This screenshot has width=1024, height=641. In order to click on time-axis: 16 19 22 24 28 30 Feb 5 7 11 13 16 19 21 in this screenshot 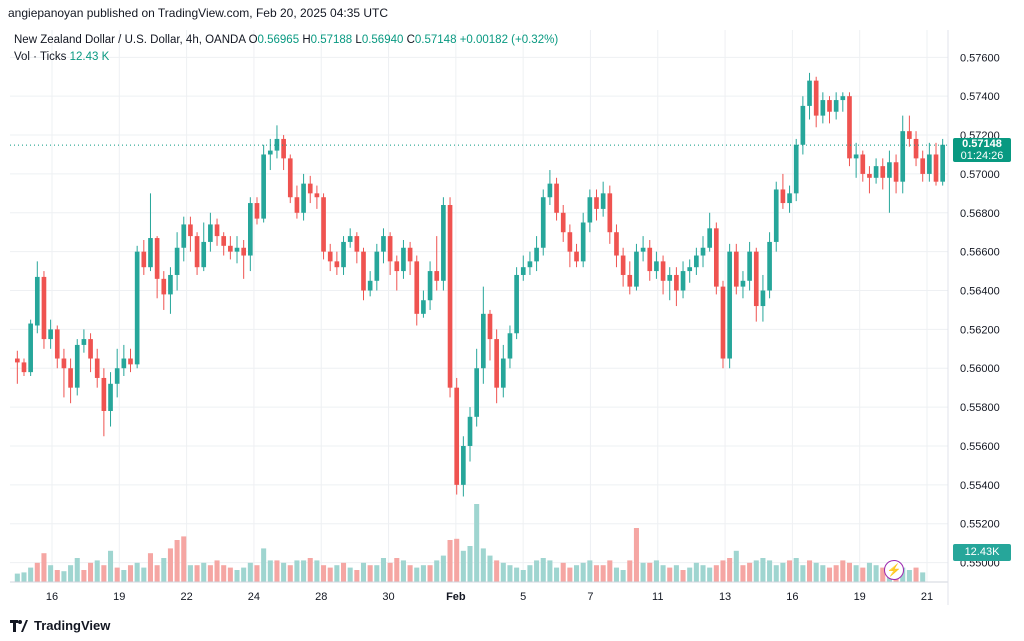, I will do `click(489, 597)`.